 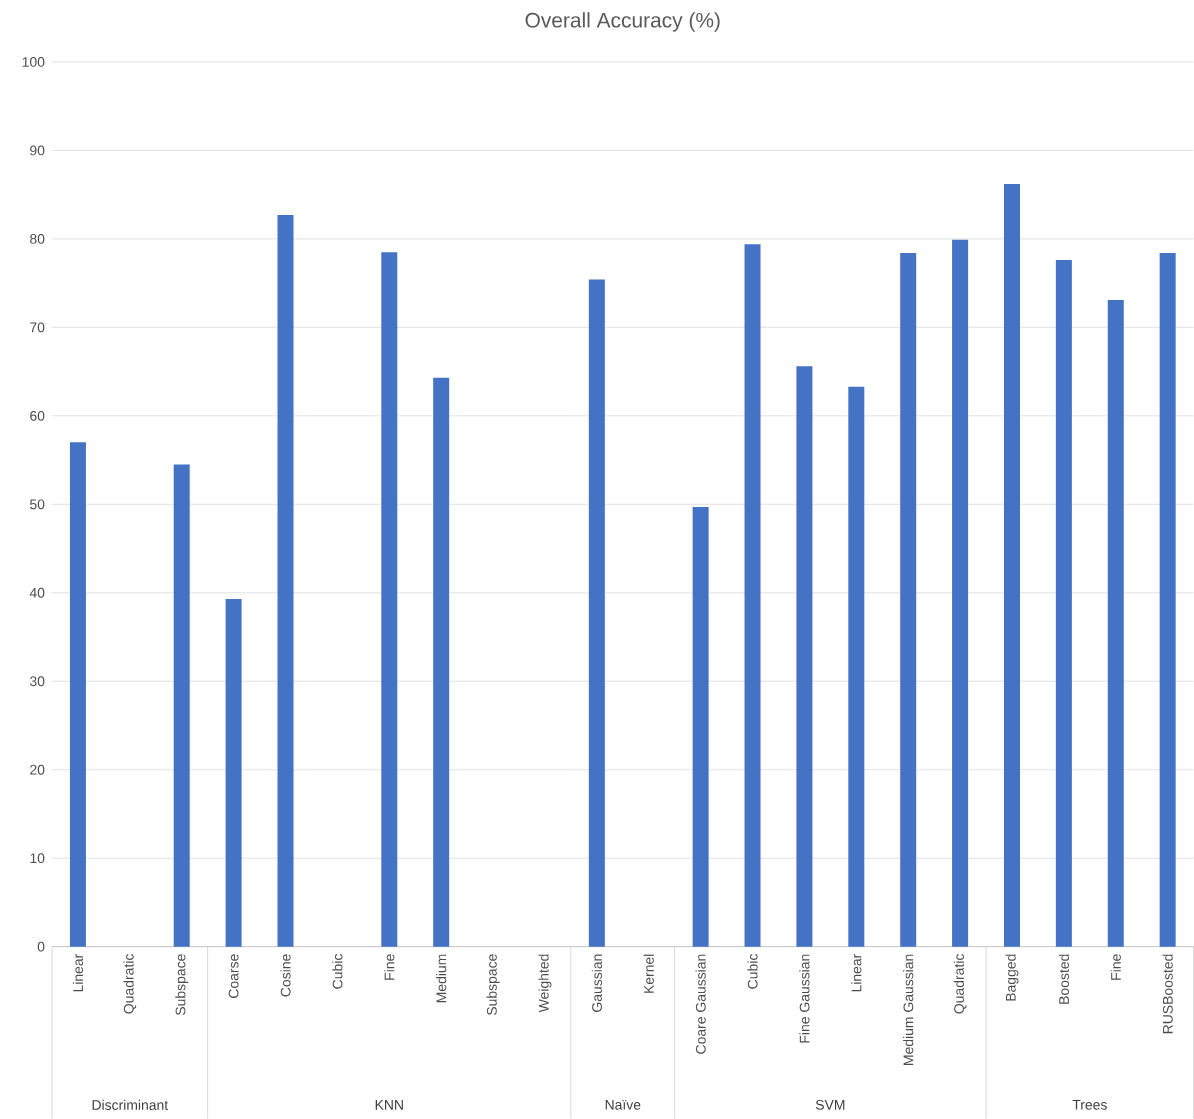 I want to click on text: Discriminant, so click(x=130, y=1104).